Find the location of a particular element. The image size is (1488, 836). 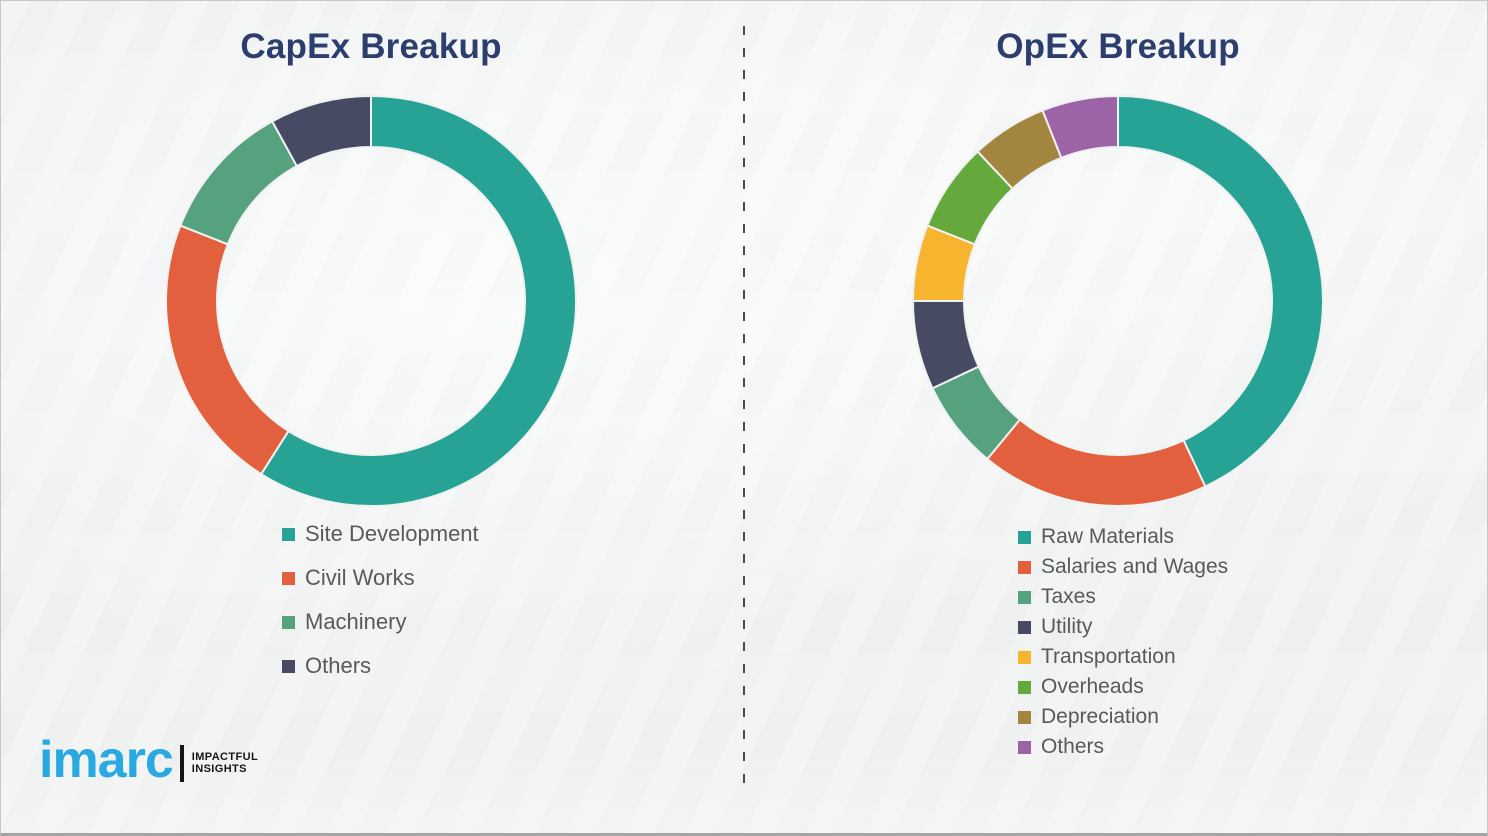

legend-item: Depreciation is located at coordinates (1123, 717).